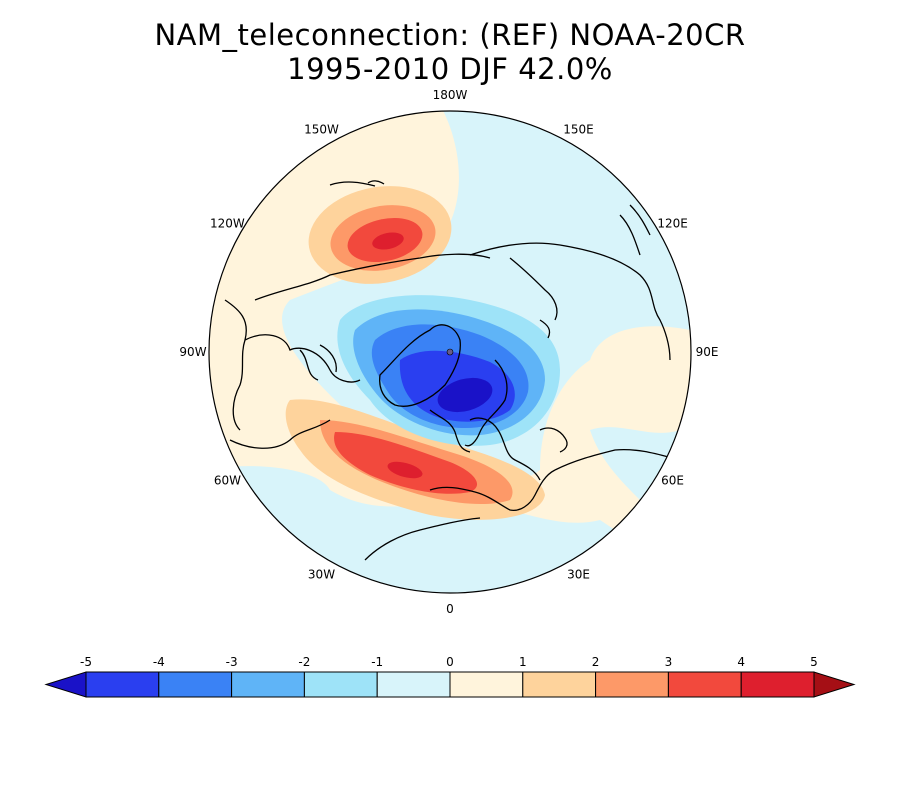  What do you see at coordinates (814, 662) in the screenshot?
I see `colorbar-tick-label: 5` at bounding box center [814, 662].